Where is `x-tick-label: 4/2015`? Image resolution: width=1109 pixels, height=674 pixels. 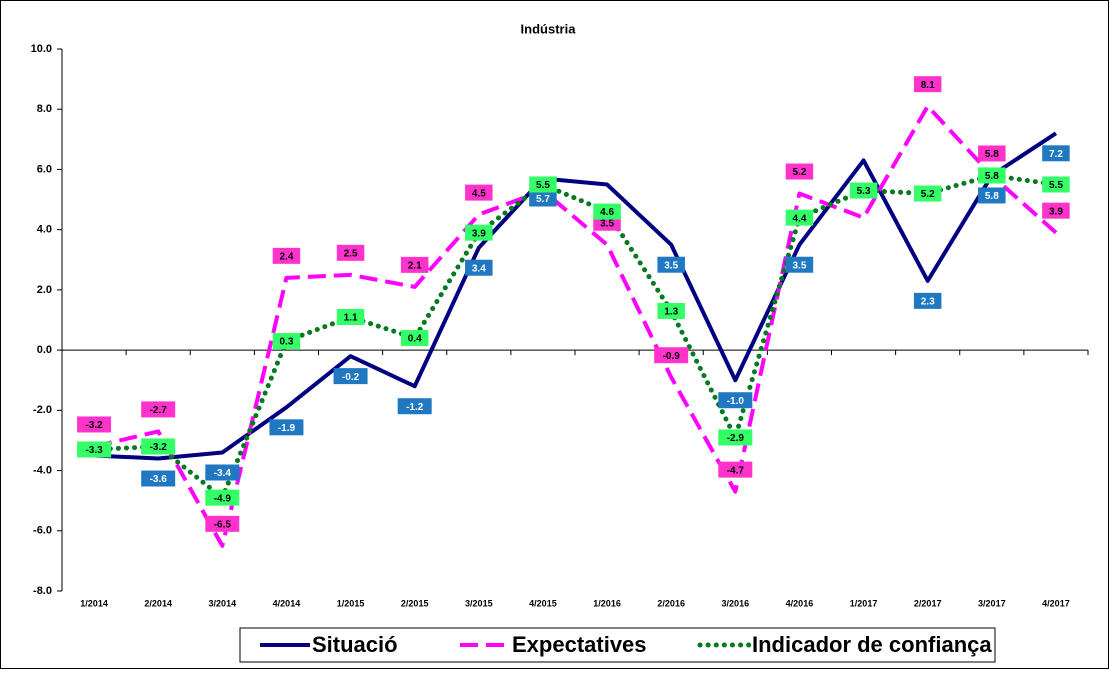 x-tick-label: 4/2015 is located at coordinates (543, 603).